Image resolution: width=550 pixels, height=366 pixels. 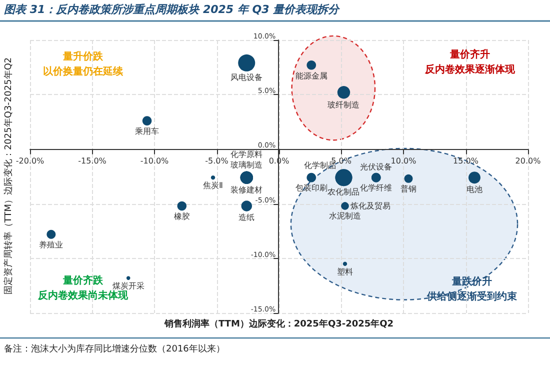 I want to click on series-label: 乘用车, so click(x=147, y=131).